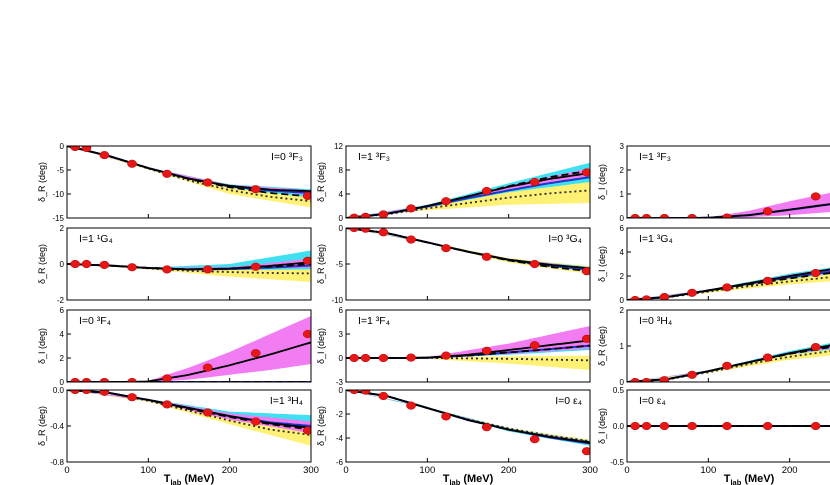 Image resolution: width=830 pixels, height=485 pixels. Describe the element at coordinates (622, 170) in the screenshot. I see `y-tick-label: 2` at that location.